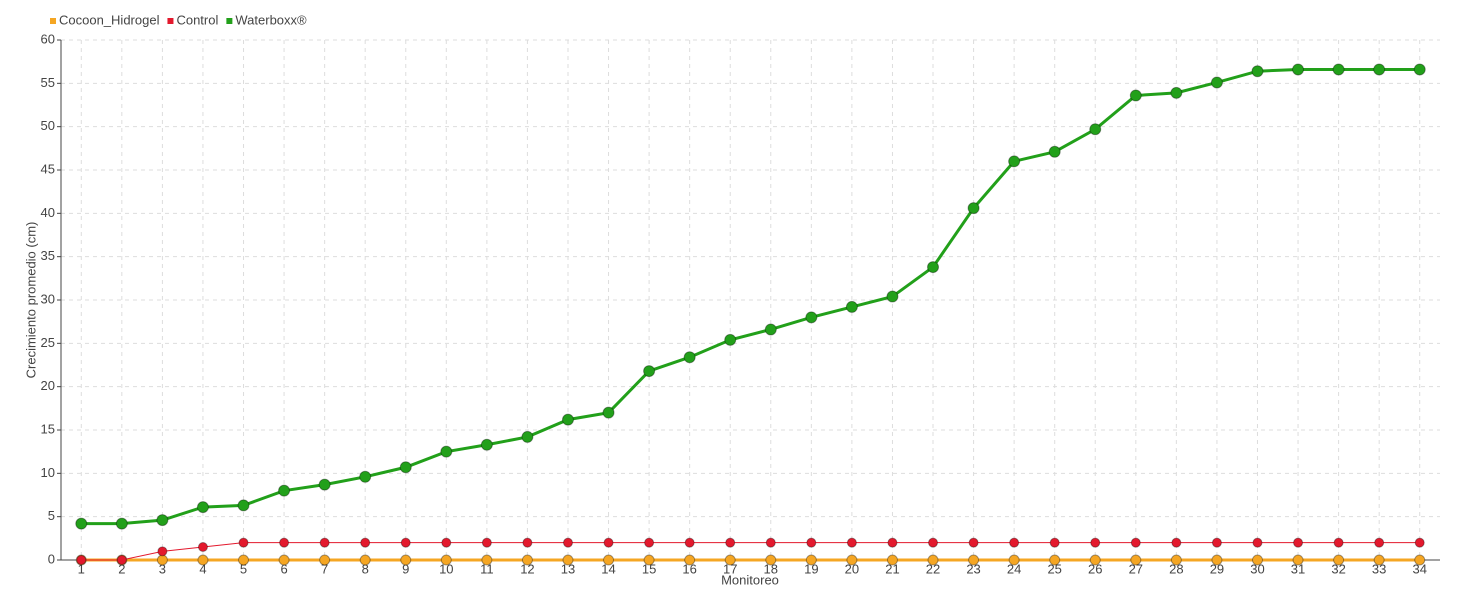  What do you see at coordinates (1298, 568) in the screenshot?
I see `x-tick-label: 31` at bounding box center [1298, 568].